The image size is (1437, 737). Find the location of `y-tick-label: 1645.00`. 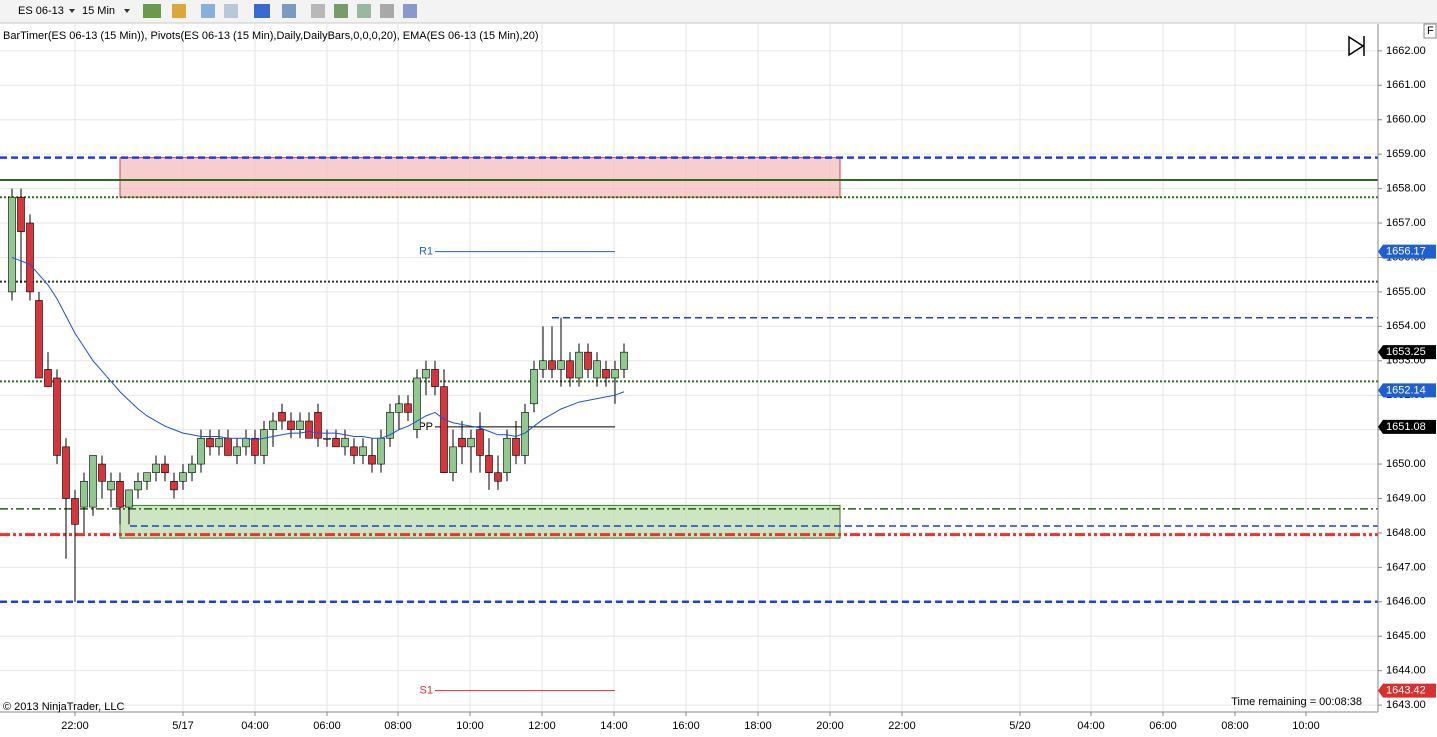

y-tick-label: 1645.00 is located at coordinates (1406, 636).